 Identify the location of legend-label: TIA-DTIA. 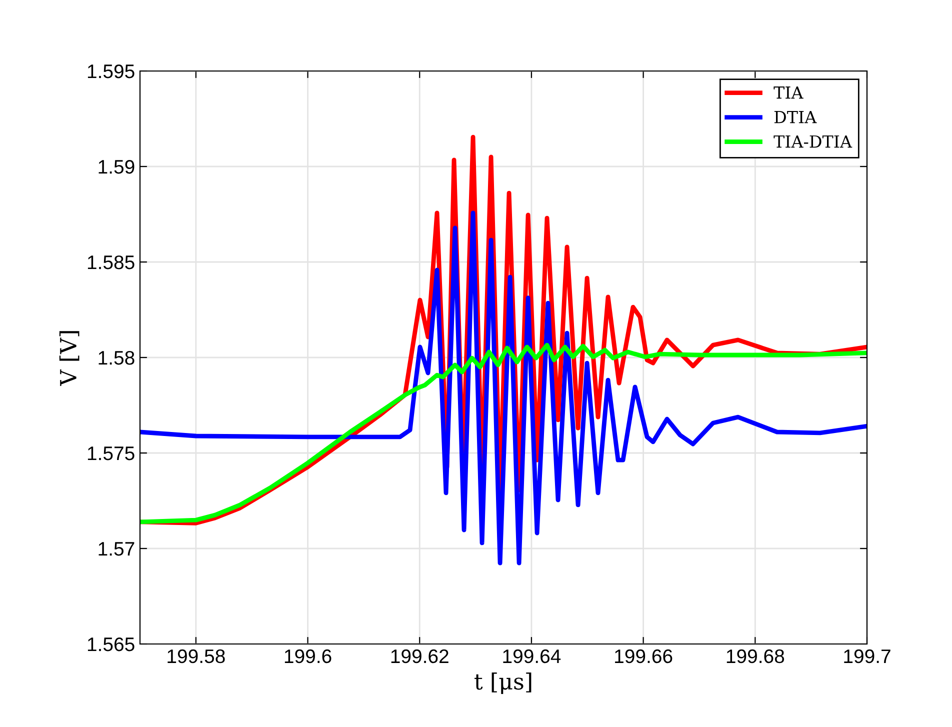
(813, 141).